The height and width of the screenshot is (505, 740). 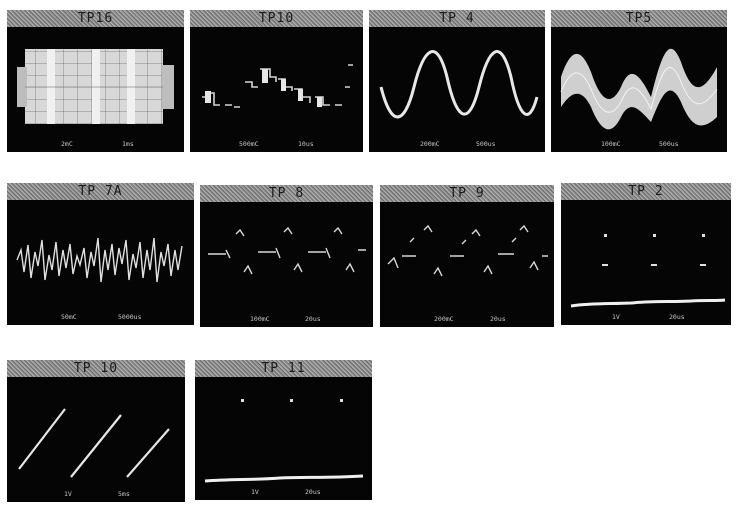 What do you see at coordinates (249, 144) in the screenshot?
I see `volts-per-div: 500mC` at bounding box center [249, 144].